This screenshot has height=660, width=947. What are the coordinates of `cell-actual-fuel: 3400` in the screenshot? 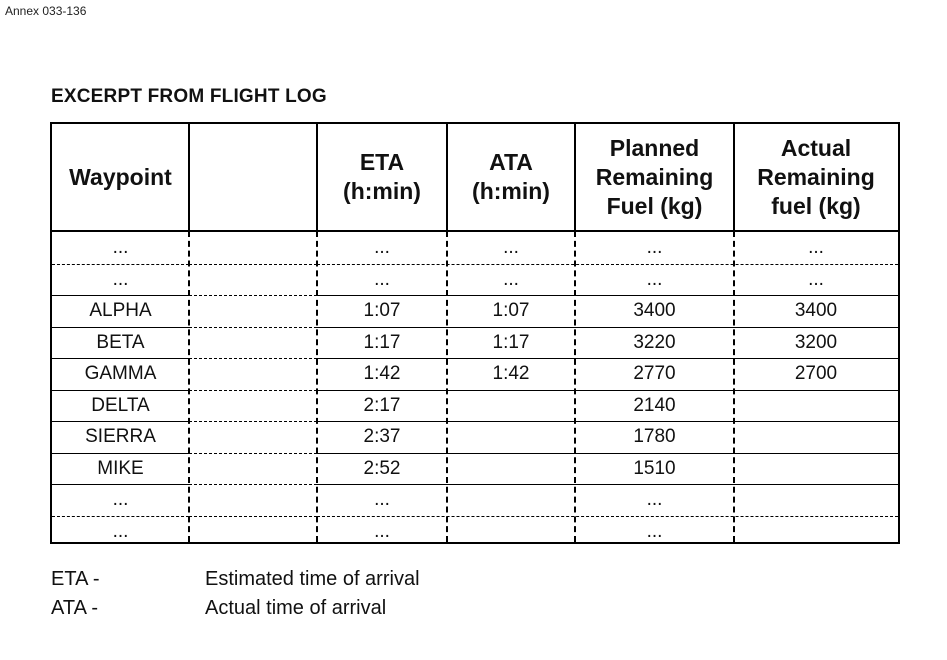 It's located at (816, 310).